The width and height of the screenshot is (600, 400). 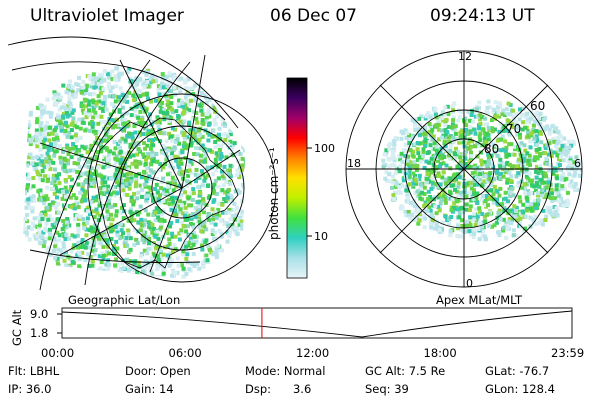 What do you see at coordinates (502, 389) in the screenshot?
I see `glon-label: GLon:` at bounding box center [502, 389].